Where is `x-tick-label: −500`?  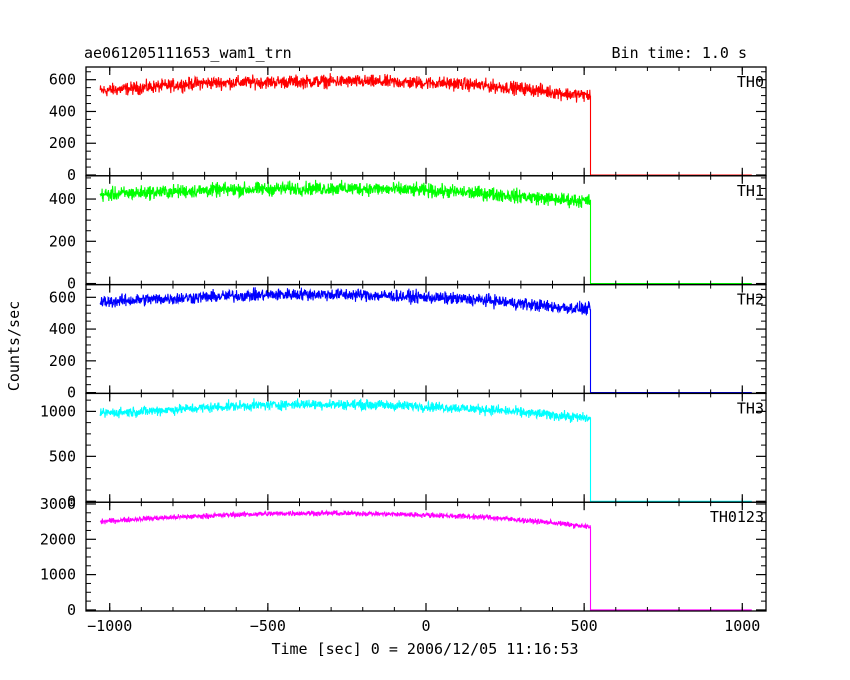
x-tick-label: −500 is located at coordinates (268, 626).